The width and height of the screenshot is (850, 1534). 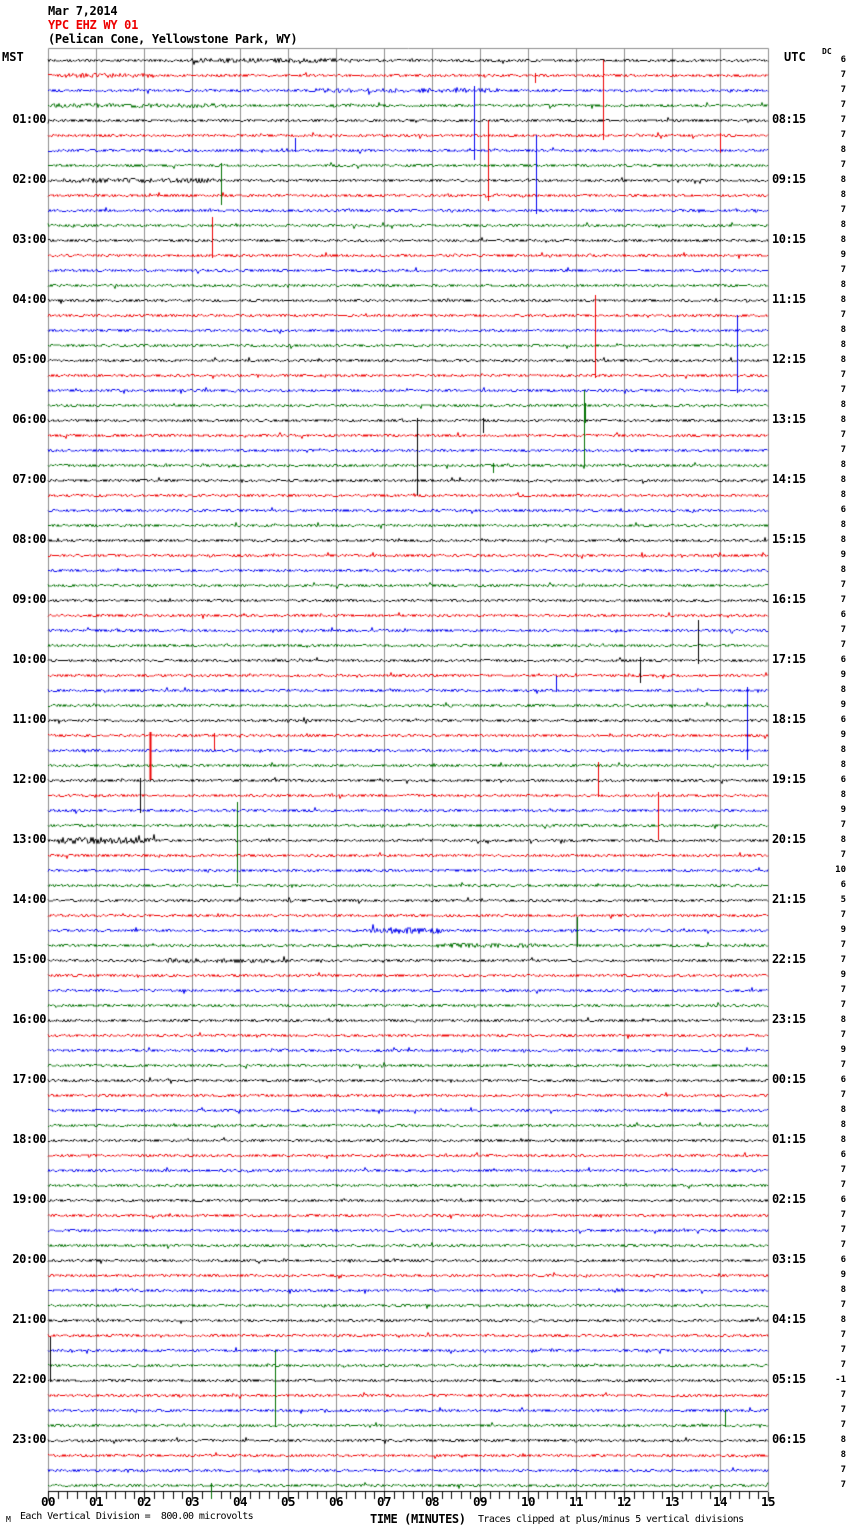 What do you see at coordinates (29, 1259) in the screenshot?
I see `mst-time-label: 20:00` at bounding box center [29, 1259].